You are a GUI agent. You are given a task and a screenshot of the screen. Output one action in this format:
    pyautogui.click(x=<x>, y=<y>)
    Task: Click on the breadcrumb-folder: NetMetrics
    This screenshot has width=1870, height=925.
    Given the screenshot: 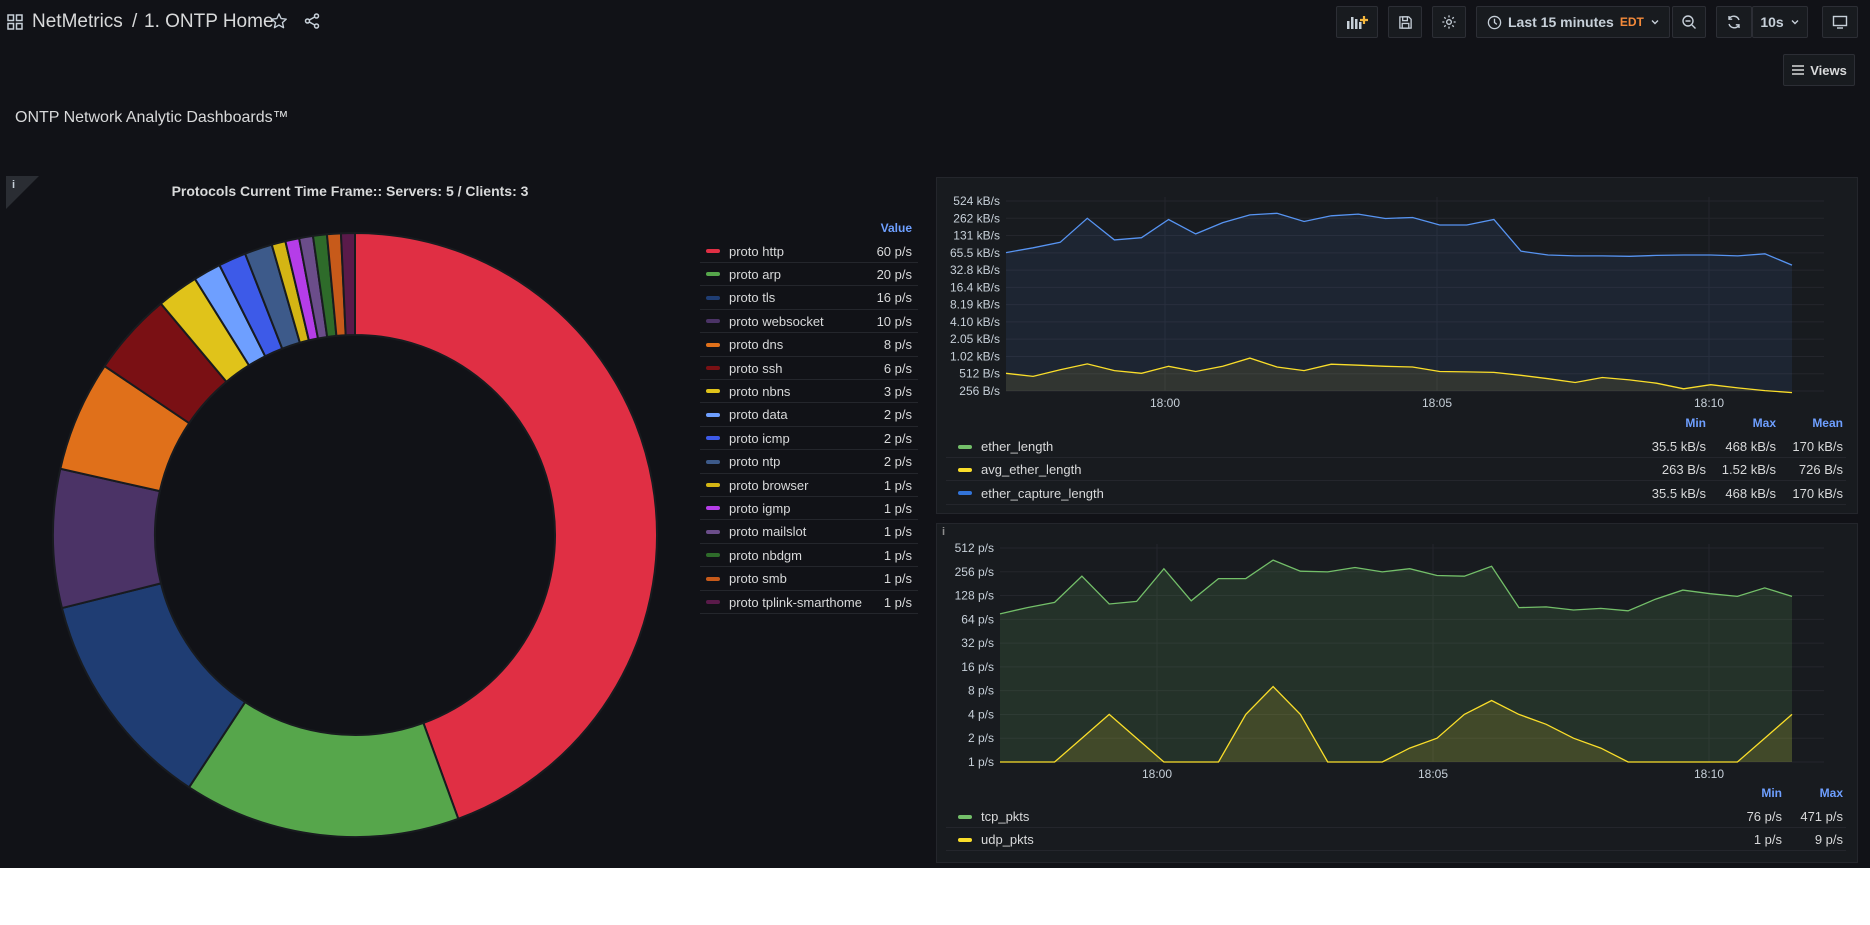 What is the action you would take?
    pyautogui.click(x=77, y=21)
    